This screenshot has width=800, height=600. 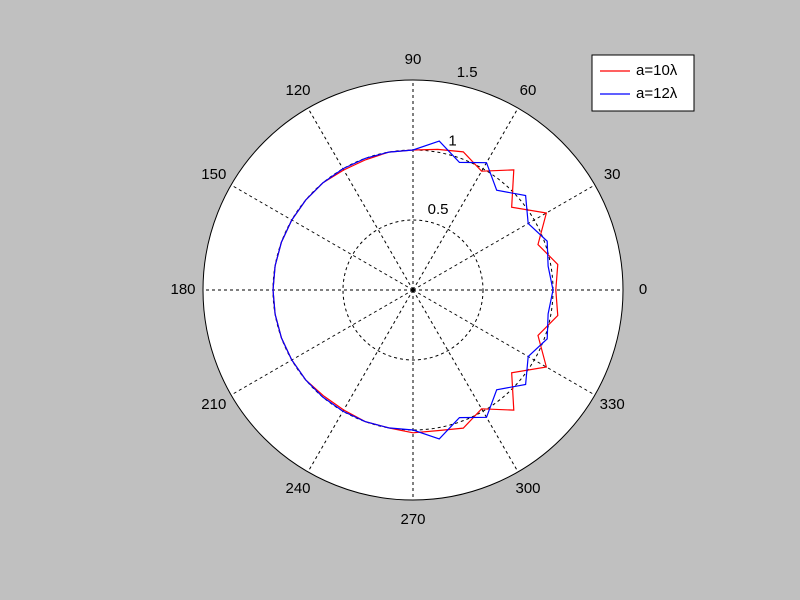 What do you see at coordinates (297, 488) in the screenshot?
I see `angle-tick-label: 240` at bounding box center [297, 488].